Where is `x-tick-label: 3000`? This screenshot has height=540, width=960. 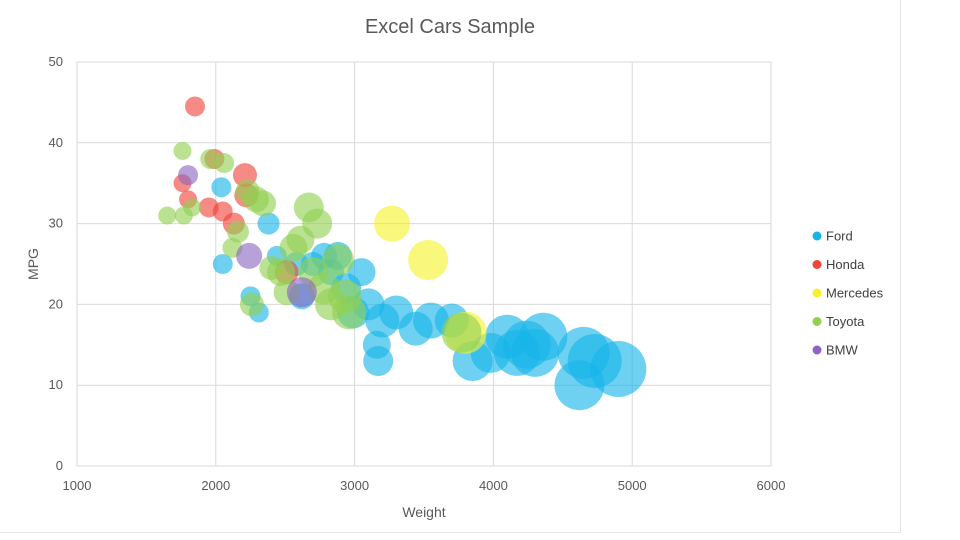
x-tick-label: 3000 is located at coordinates (354, 485).